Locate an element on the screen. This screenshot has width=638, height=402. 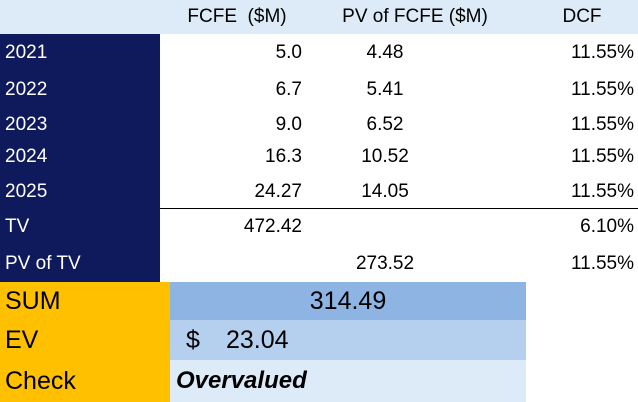
pv-fcfe-cell: 6.52 is located at coordinates (385, 124).